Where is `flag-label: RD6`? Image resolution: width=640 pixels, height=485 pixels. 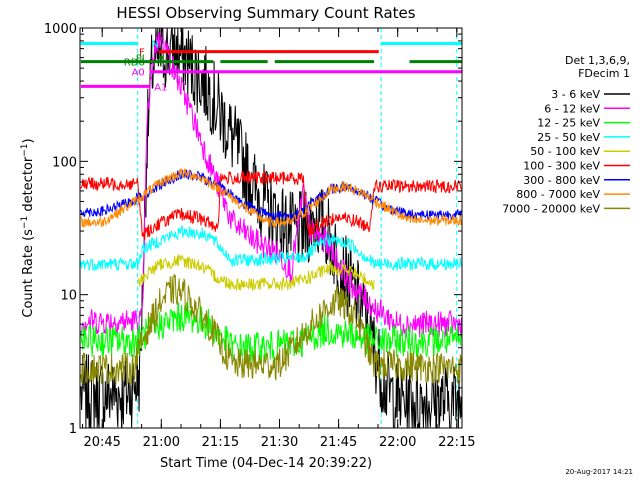 flag-label: RD6 is located at coordinates (134, 63).